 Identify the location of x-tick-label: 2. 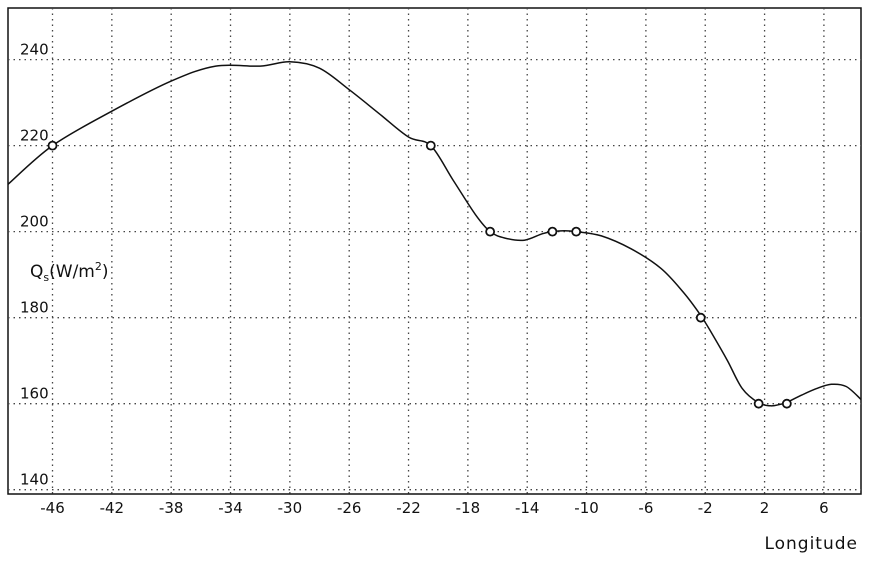
(765, 508).